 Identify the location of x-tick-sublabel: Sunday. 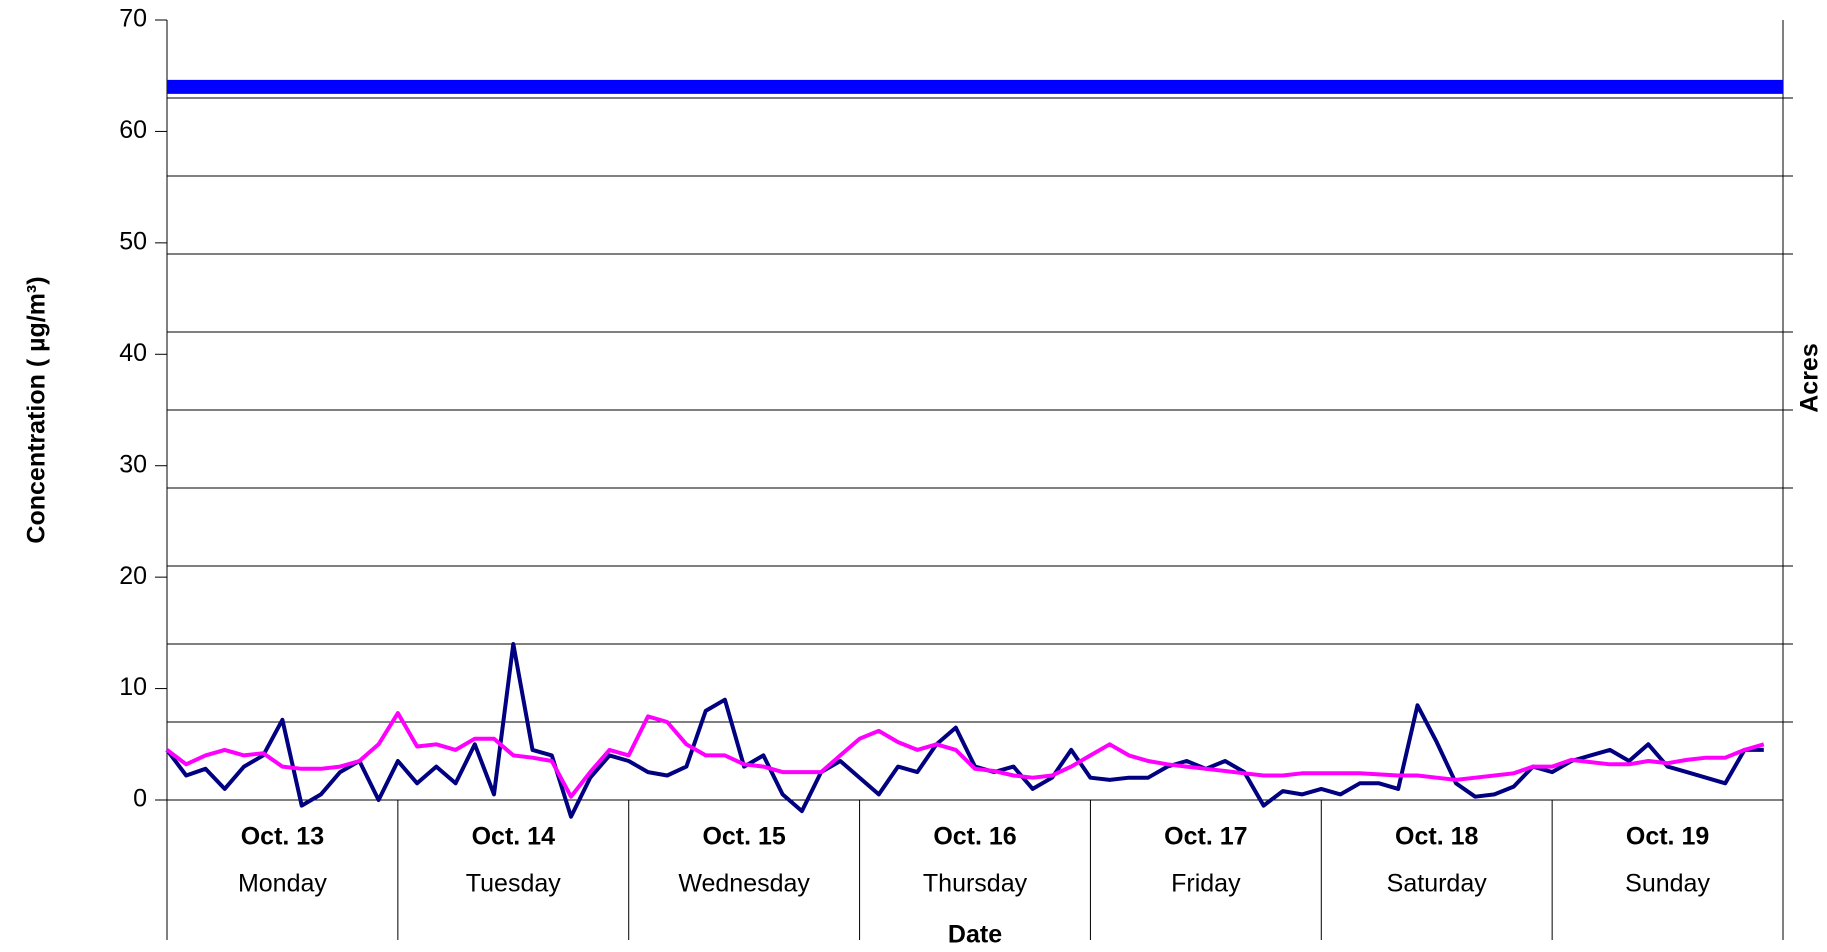
(1667, 884).